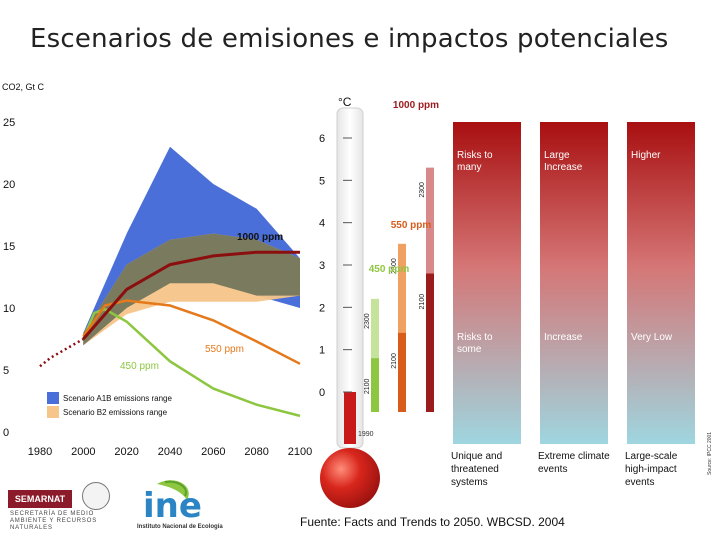 The image size is (720, 541). What do you see at coordinates (322, 266) in the screenshot?
I see `thermometer-scale-label: 3` at bounding box center [322, 266].